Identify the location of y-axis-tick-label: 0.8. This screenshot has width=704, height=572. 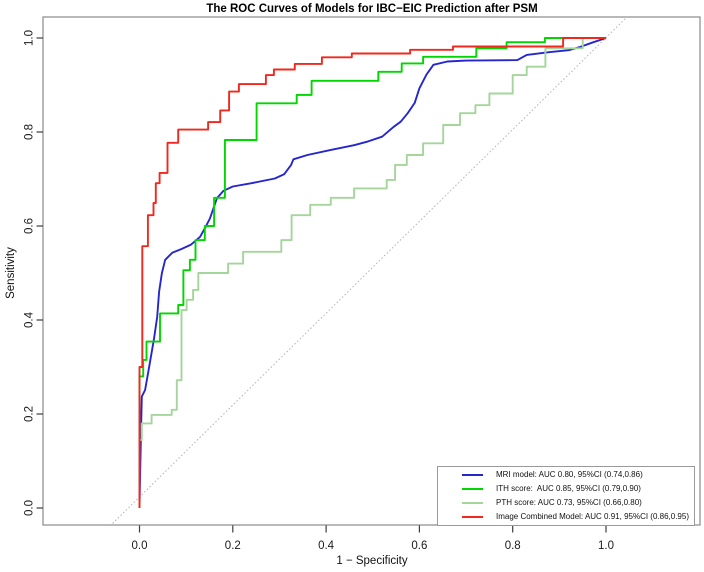
(30, 132).